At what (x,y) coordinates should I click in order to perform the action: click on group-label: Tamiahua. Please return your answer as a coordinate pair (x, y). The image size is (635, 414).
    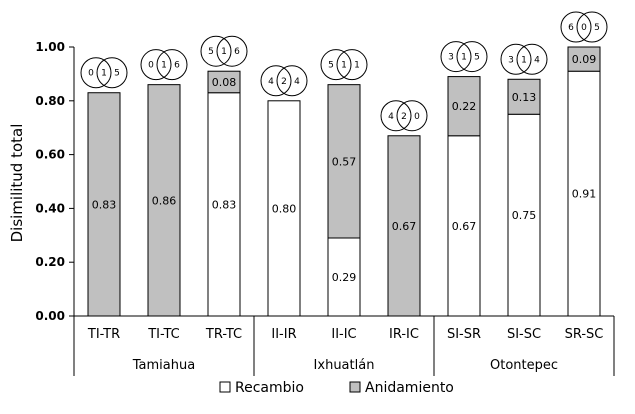
    Looking at the image, I should click on (163, 365).